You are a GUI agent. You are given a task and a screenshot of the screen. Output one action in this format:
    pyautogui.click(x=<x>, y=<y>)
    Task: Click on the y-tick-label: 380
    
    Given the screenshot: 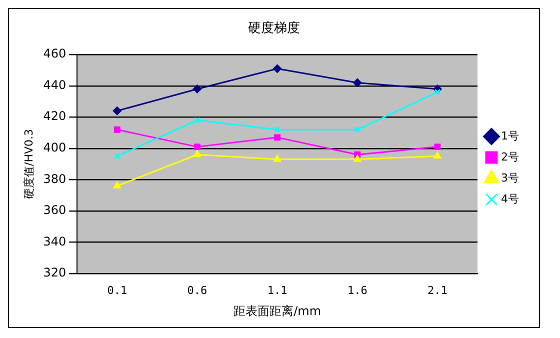 What is the action you would take?
    pyautogui.click(x=54, y=179)
    